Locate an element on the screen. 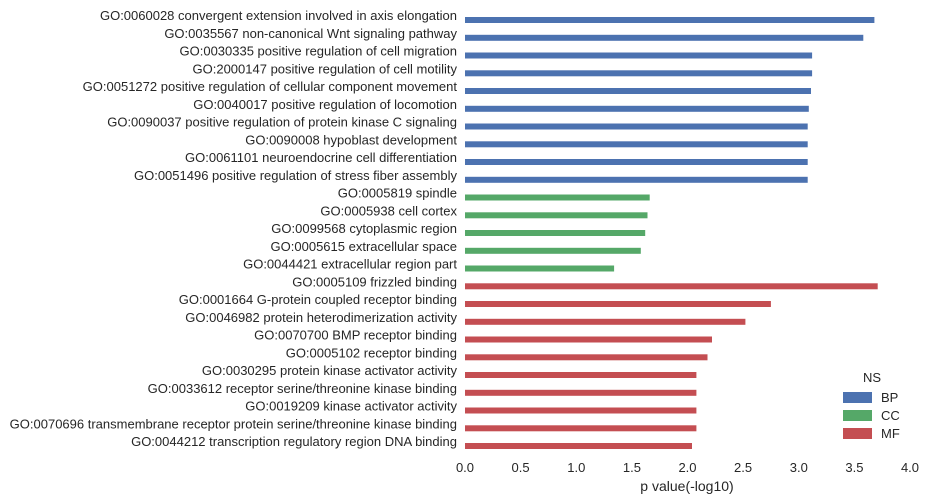 The height and width of the screenshot is (500, 927). legend-label-mf: MF is located at coordinates (890, 433).